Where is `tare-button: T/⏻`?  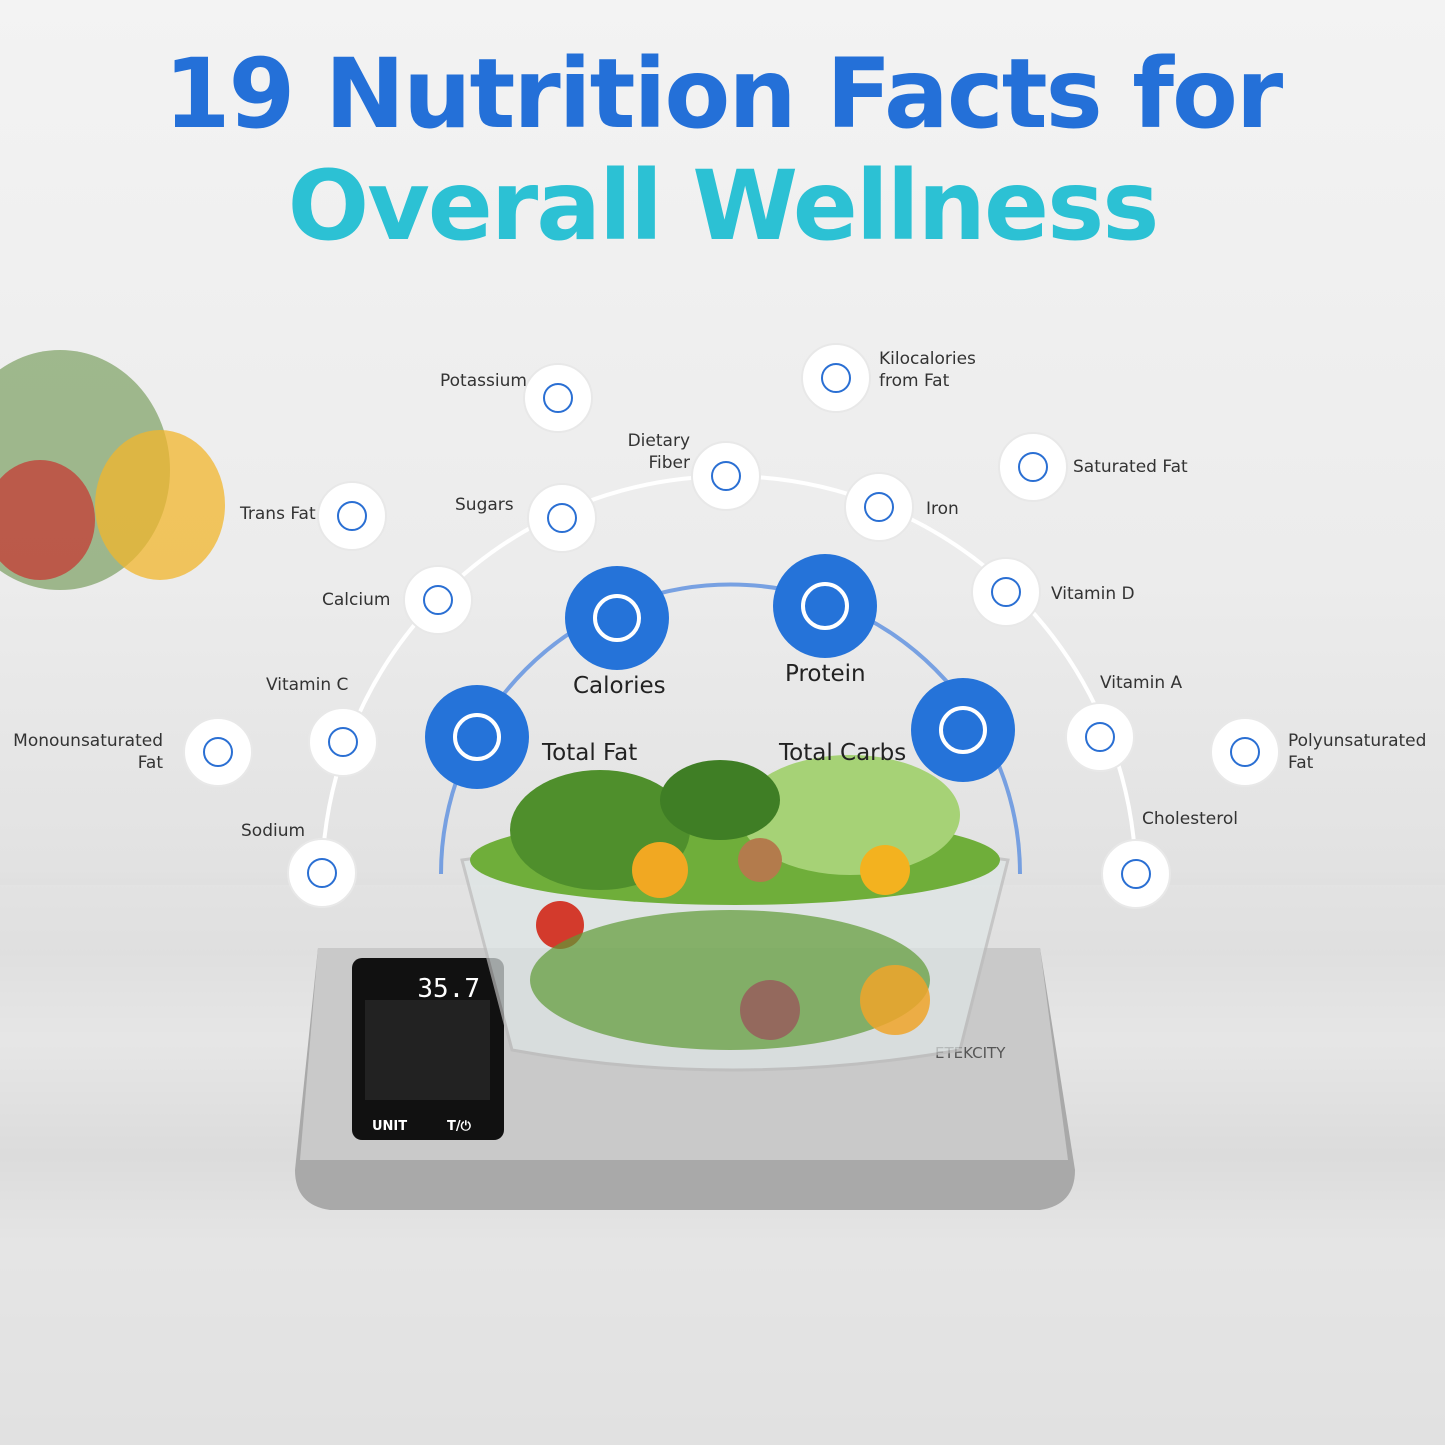 tare-button: T/⏻ is located at coordinates (459, 1126).